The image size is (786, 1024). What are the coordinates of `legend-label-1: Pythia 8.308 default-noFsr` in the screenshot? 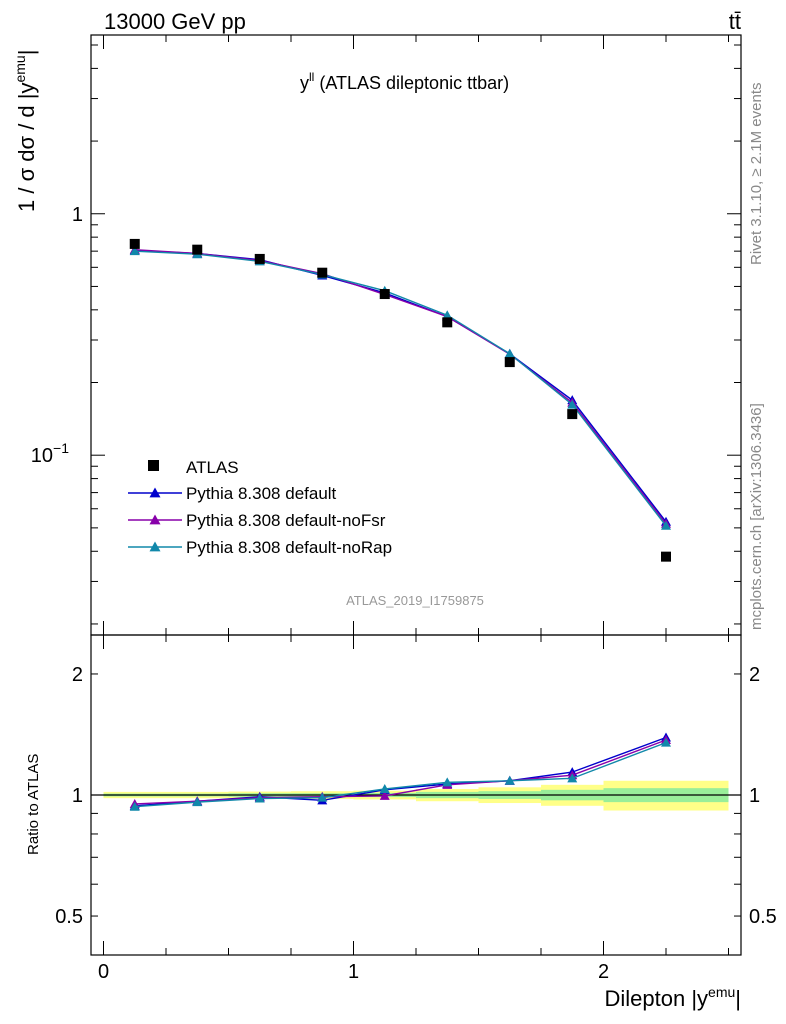 It's located at (286, 520).